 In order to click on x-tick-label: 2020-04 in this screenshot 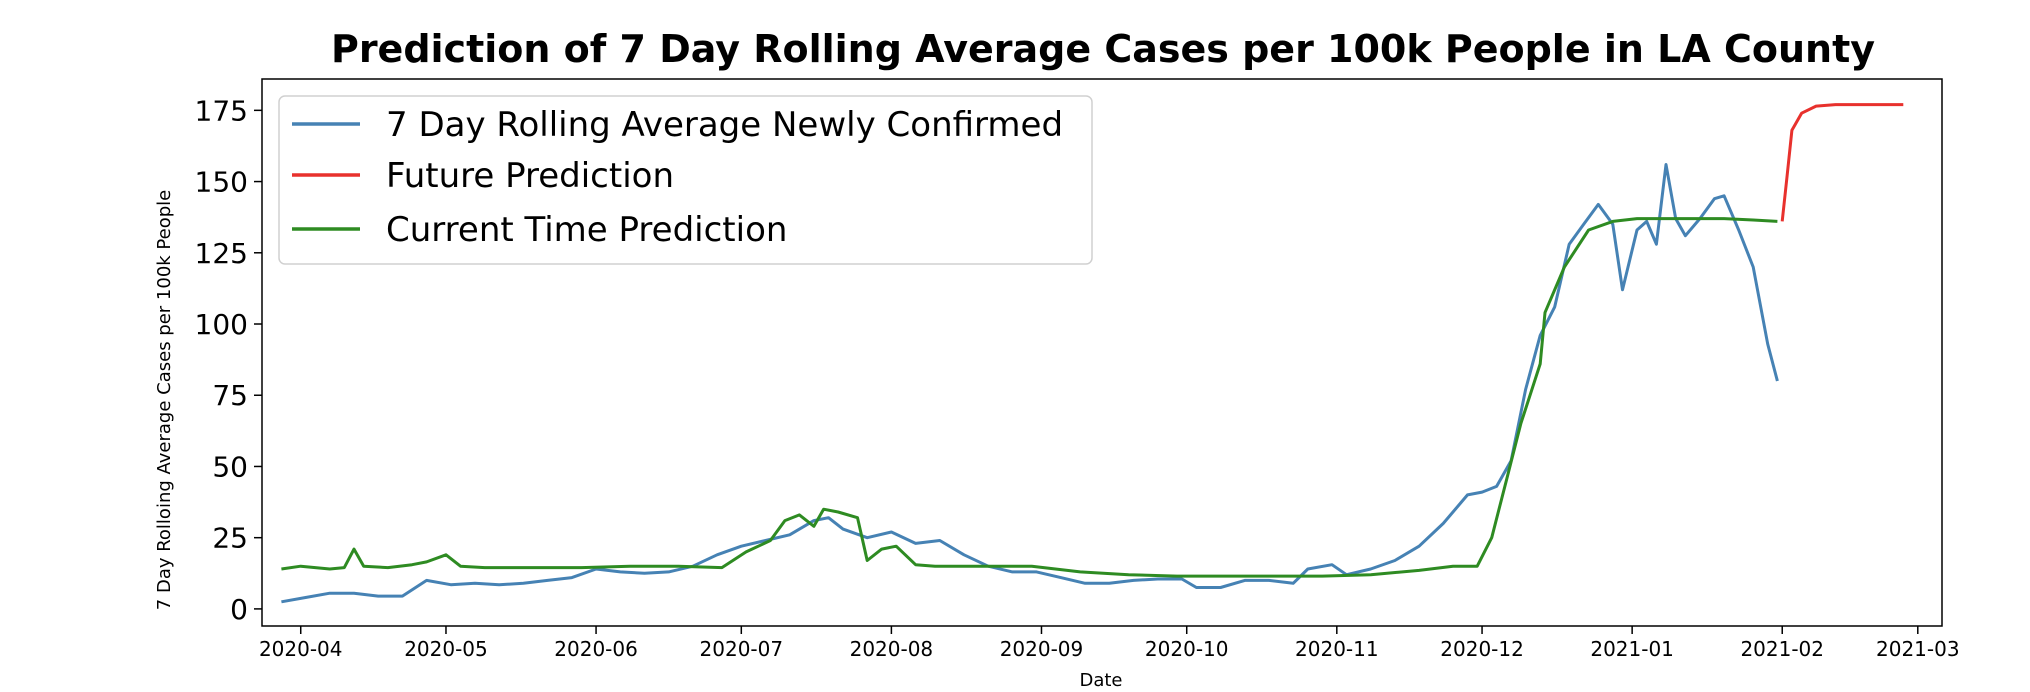, I will do `click(301, 649)`.